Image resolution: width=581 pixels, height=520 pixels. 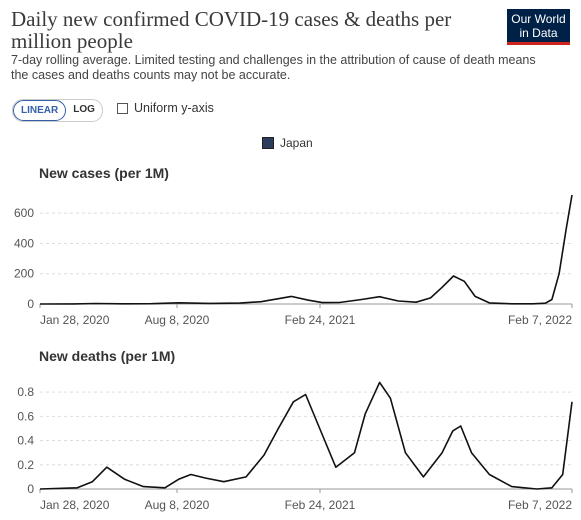 What do you see at coordinates (24, 274) in the screenshot?
I see `y-tick-label: 200` at bounding box center [24, 274].